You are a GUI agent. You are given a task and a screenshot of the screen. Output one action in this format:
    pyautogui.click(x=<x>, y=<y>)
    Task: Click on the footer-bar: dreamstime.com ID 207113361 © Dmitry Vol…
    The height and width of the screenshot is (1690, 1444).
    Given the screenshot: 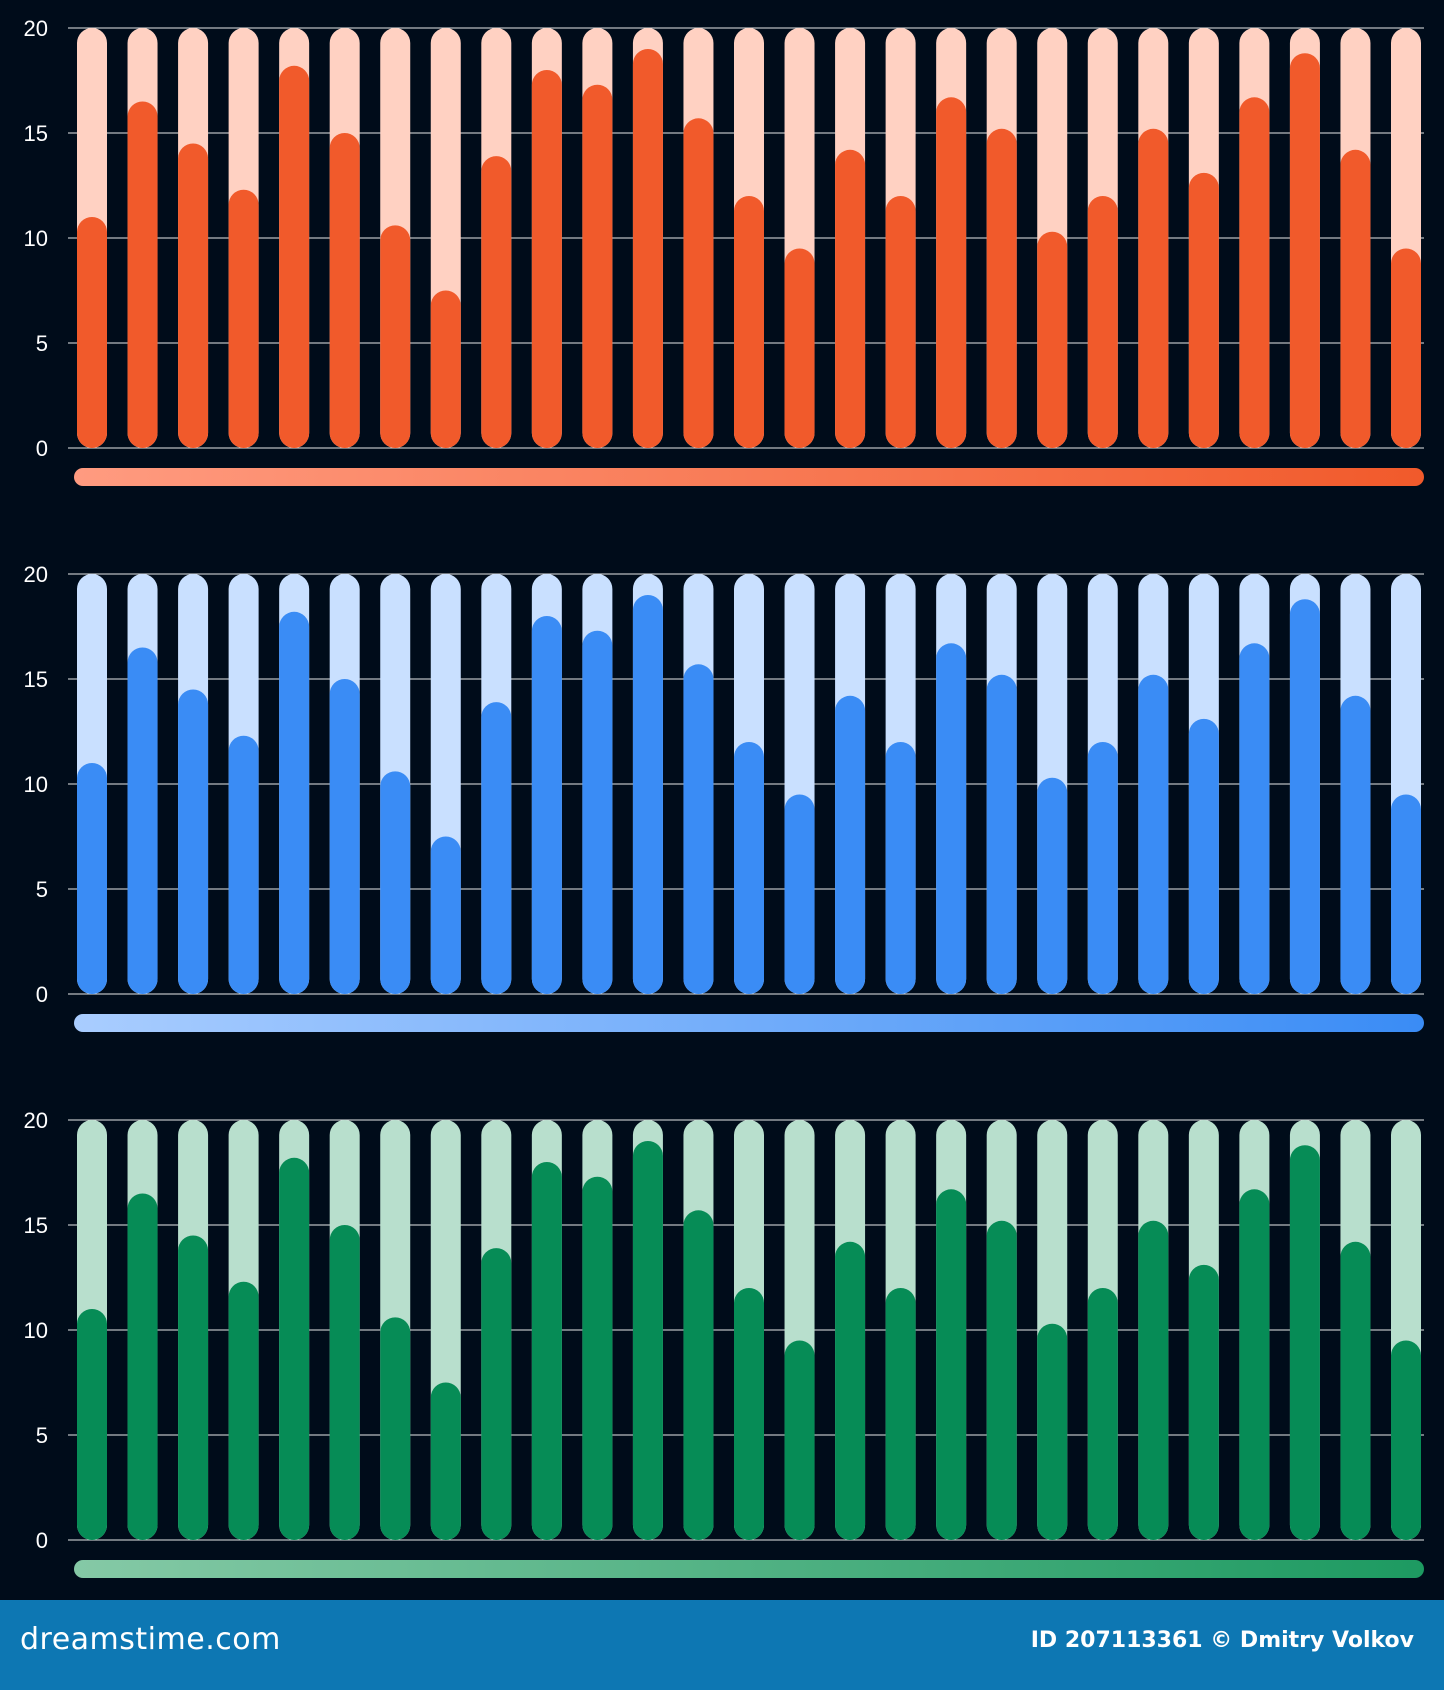 What is the action you would take?
    pyautogui.click(x=722, y=1645)
    